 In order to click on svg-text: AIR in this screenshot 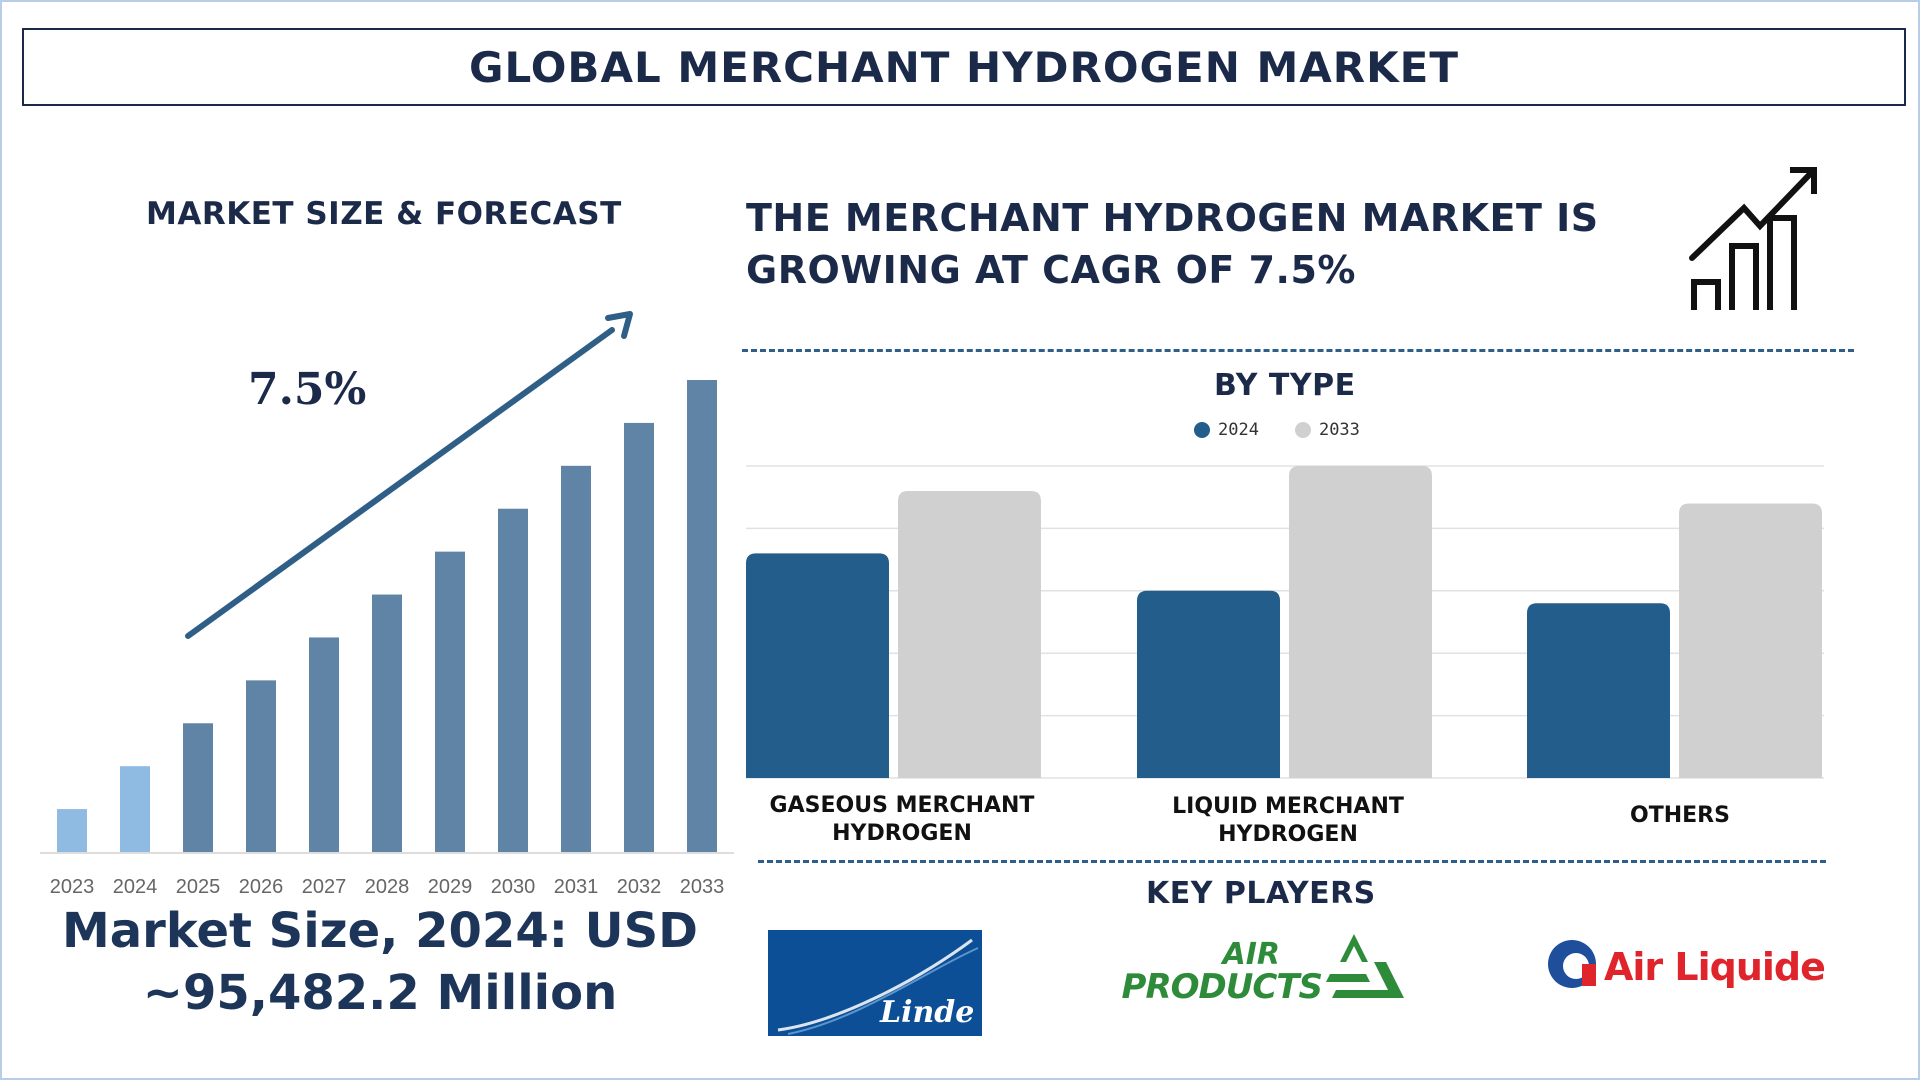, I will do `click(1250, 954)`.